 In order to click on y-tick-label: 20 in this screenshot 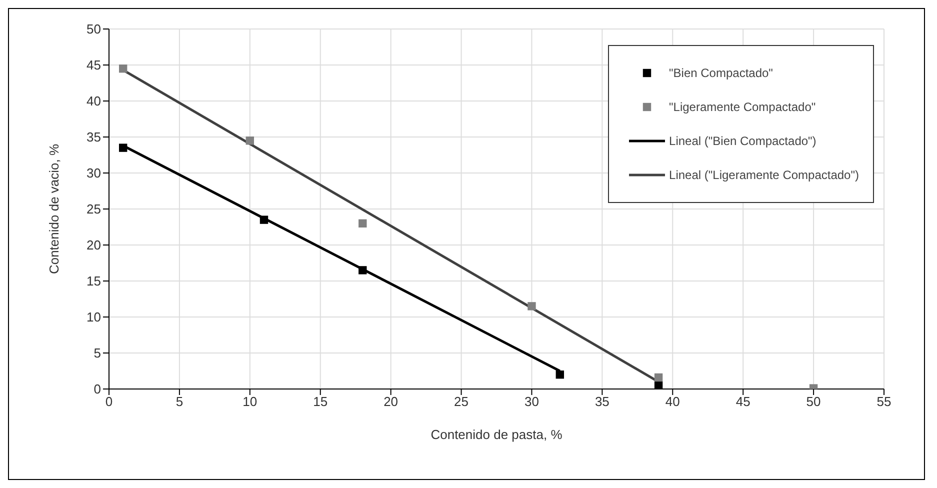, I will do `click(93, 245)`.